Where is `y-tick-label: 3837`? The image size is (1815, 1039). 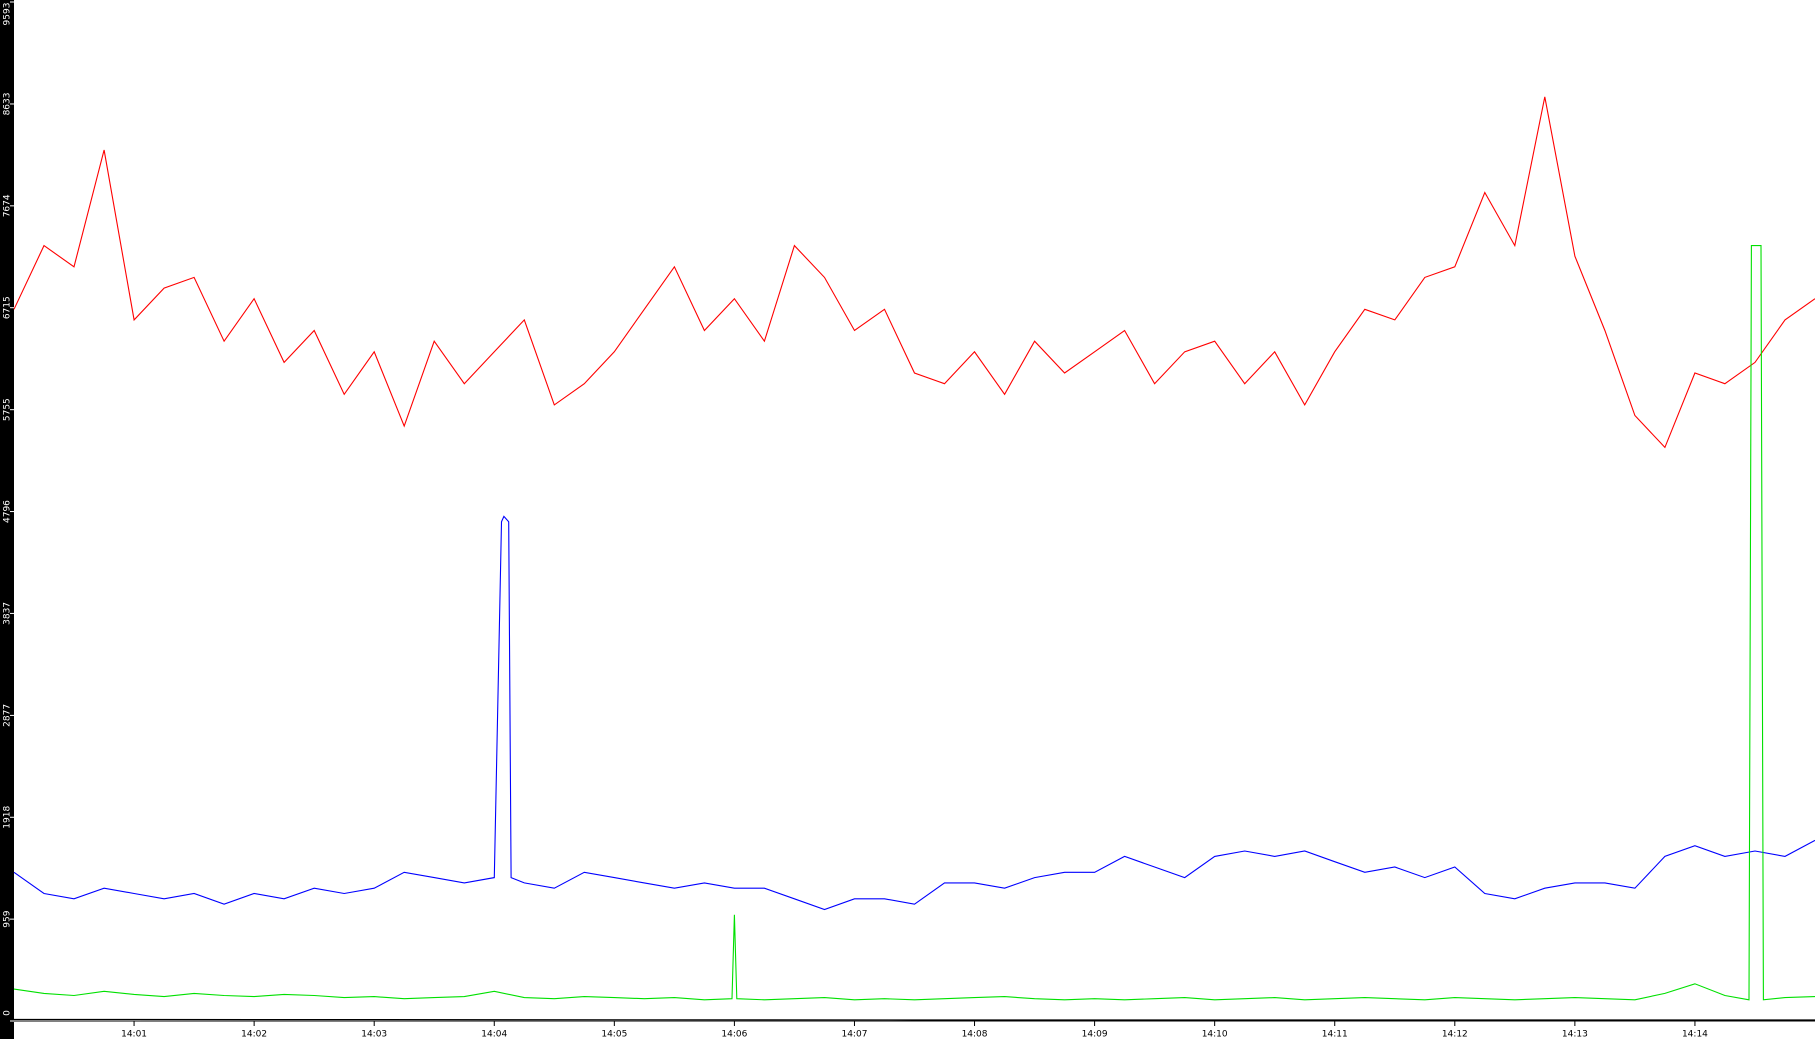 y-tick-label: 3837 is located at coordinates (8, 613).